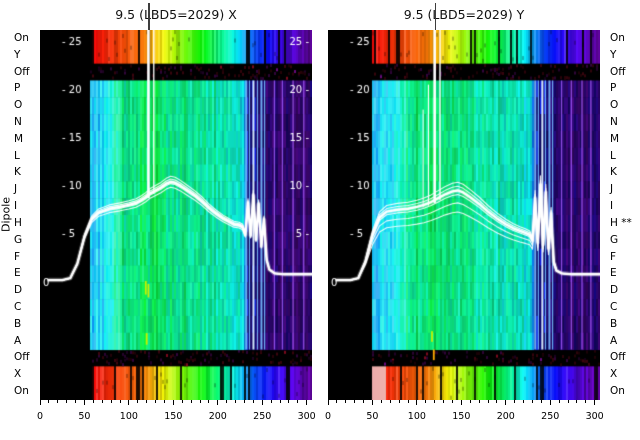 The image size is (640, 440). What do you see at coordinates (18, 222) in the screenshot?
I see `row-label: H` at bounding box center [18, 222].